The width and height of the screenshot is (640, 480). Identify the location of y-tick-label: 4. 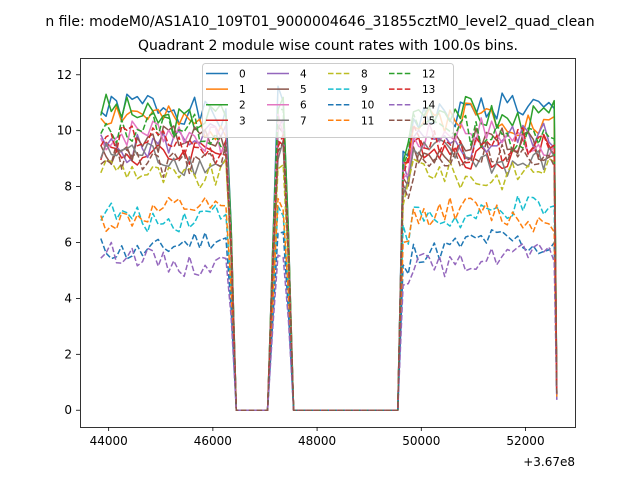
(68, 298).